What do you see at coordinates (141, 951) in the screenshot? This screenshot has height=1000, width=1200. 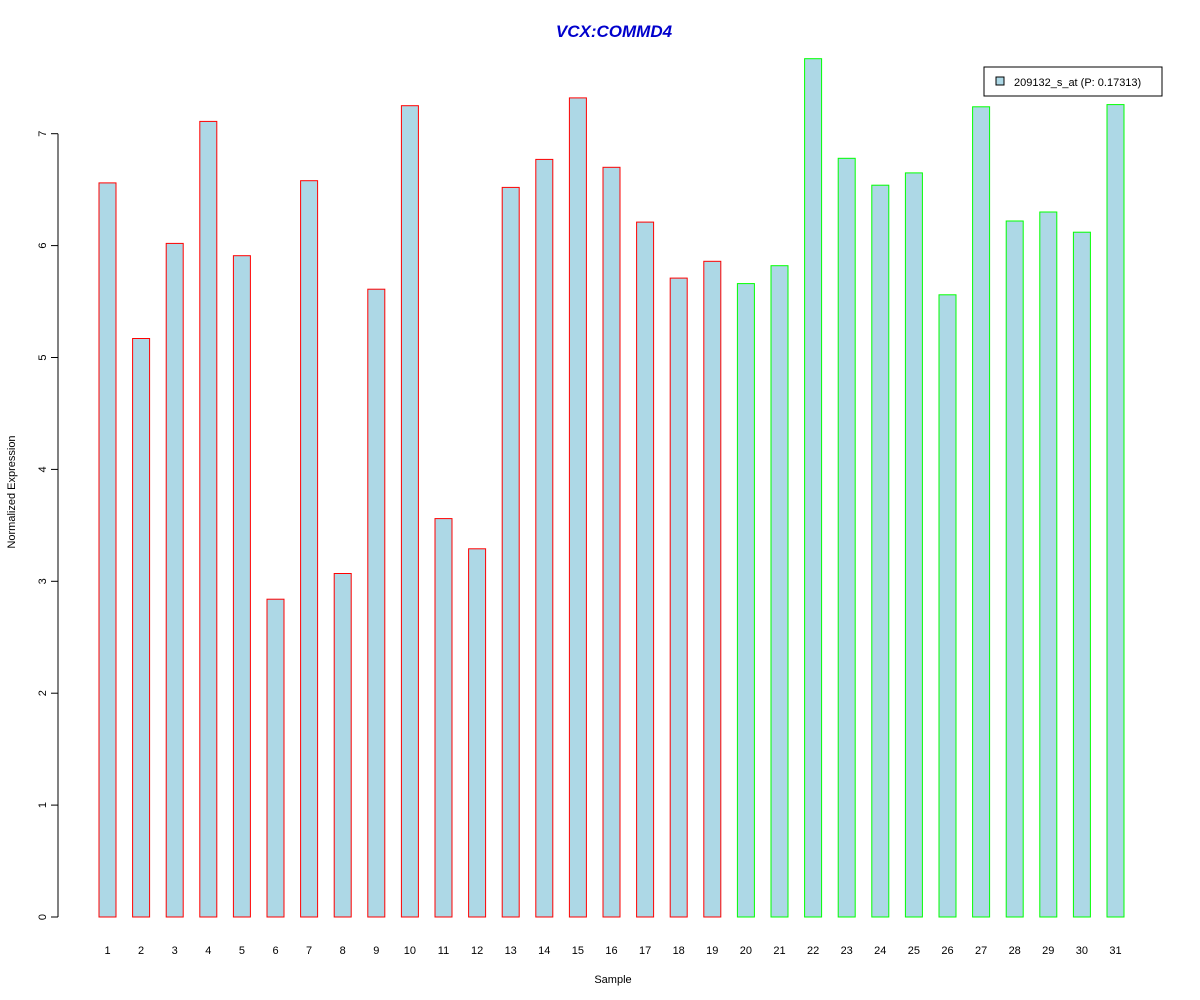 I see `x-tick-label: 2` at bounding box center [141, 951].